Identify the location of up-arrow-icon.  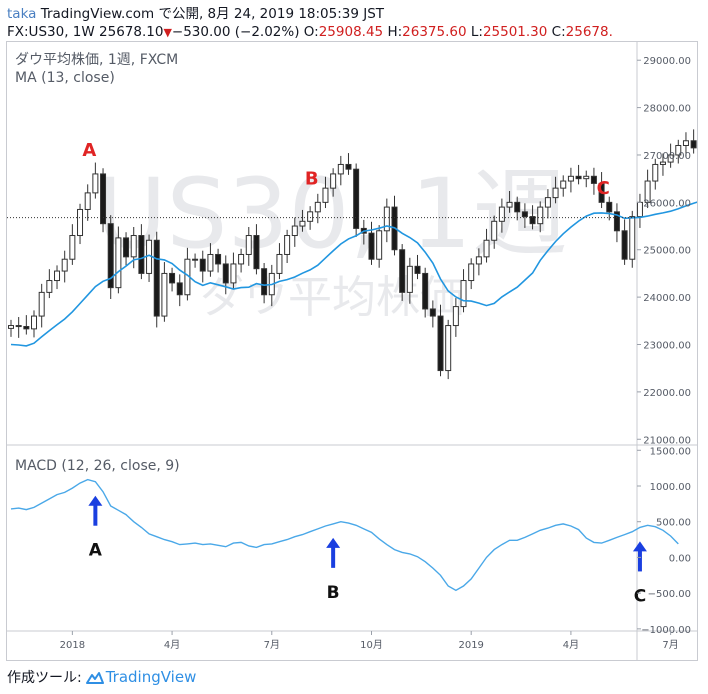
(639, 546).